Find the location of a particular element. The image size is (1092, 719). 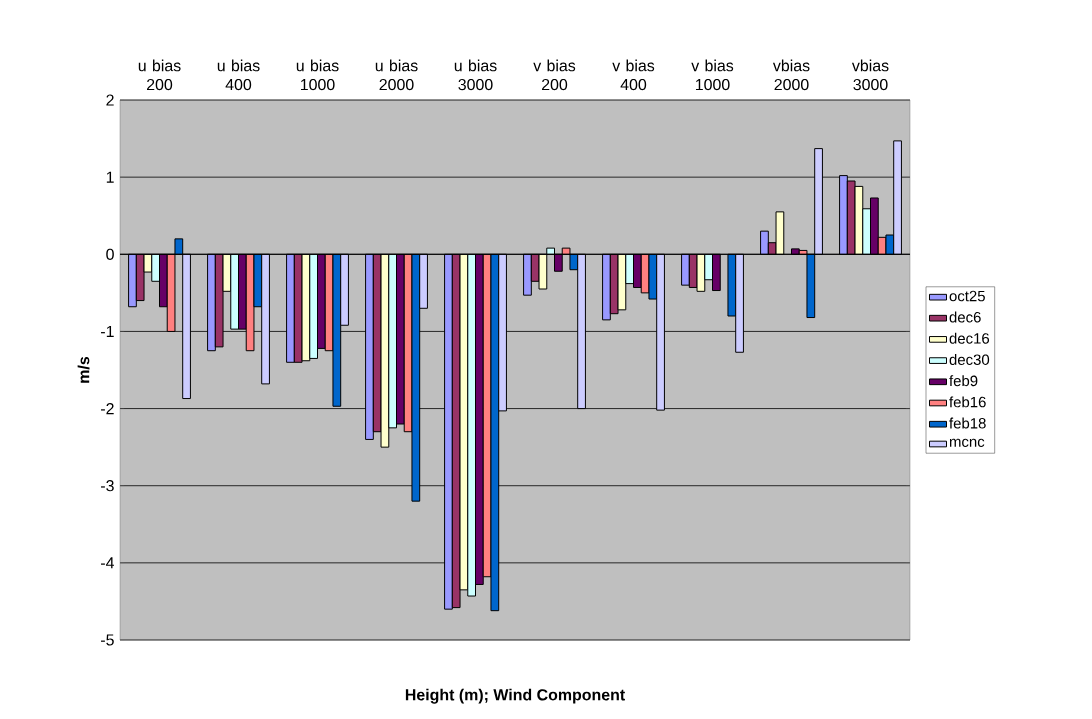

x-tick-label: u bias 3000 is located at coordinates (475, 75).